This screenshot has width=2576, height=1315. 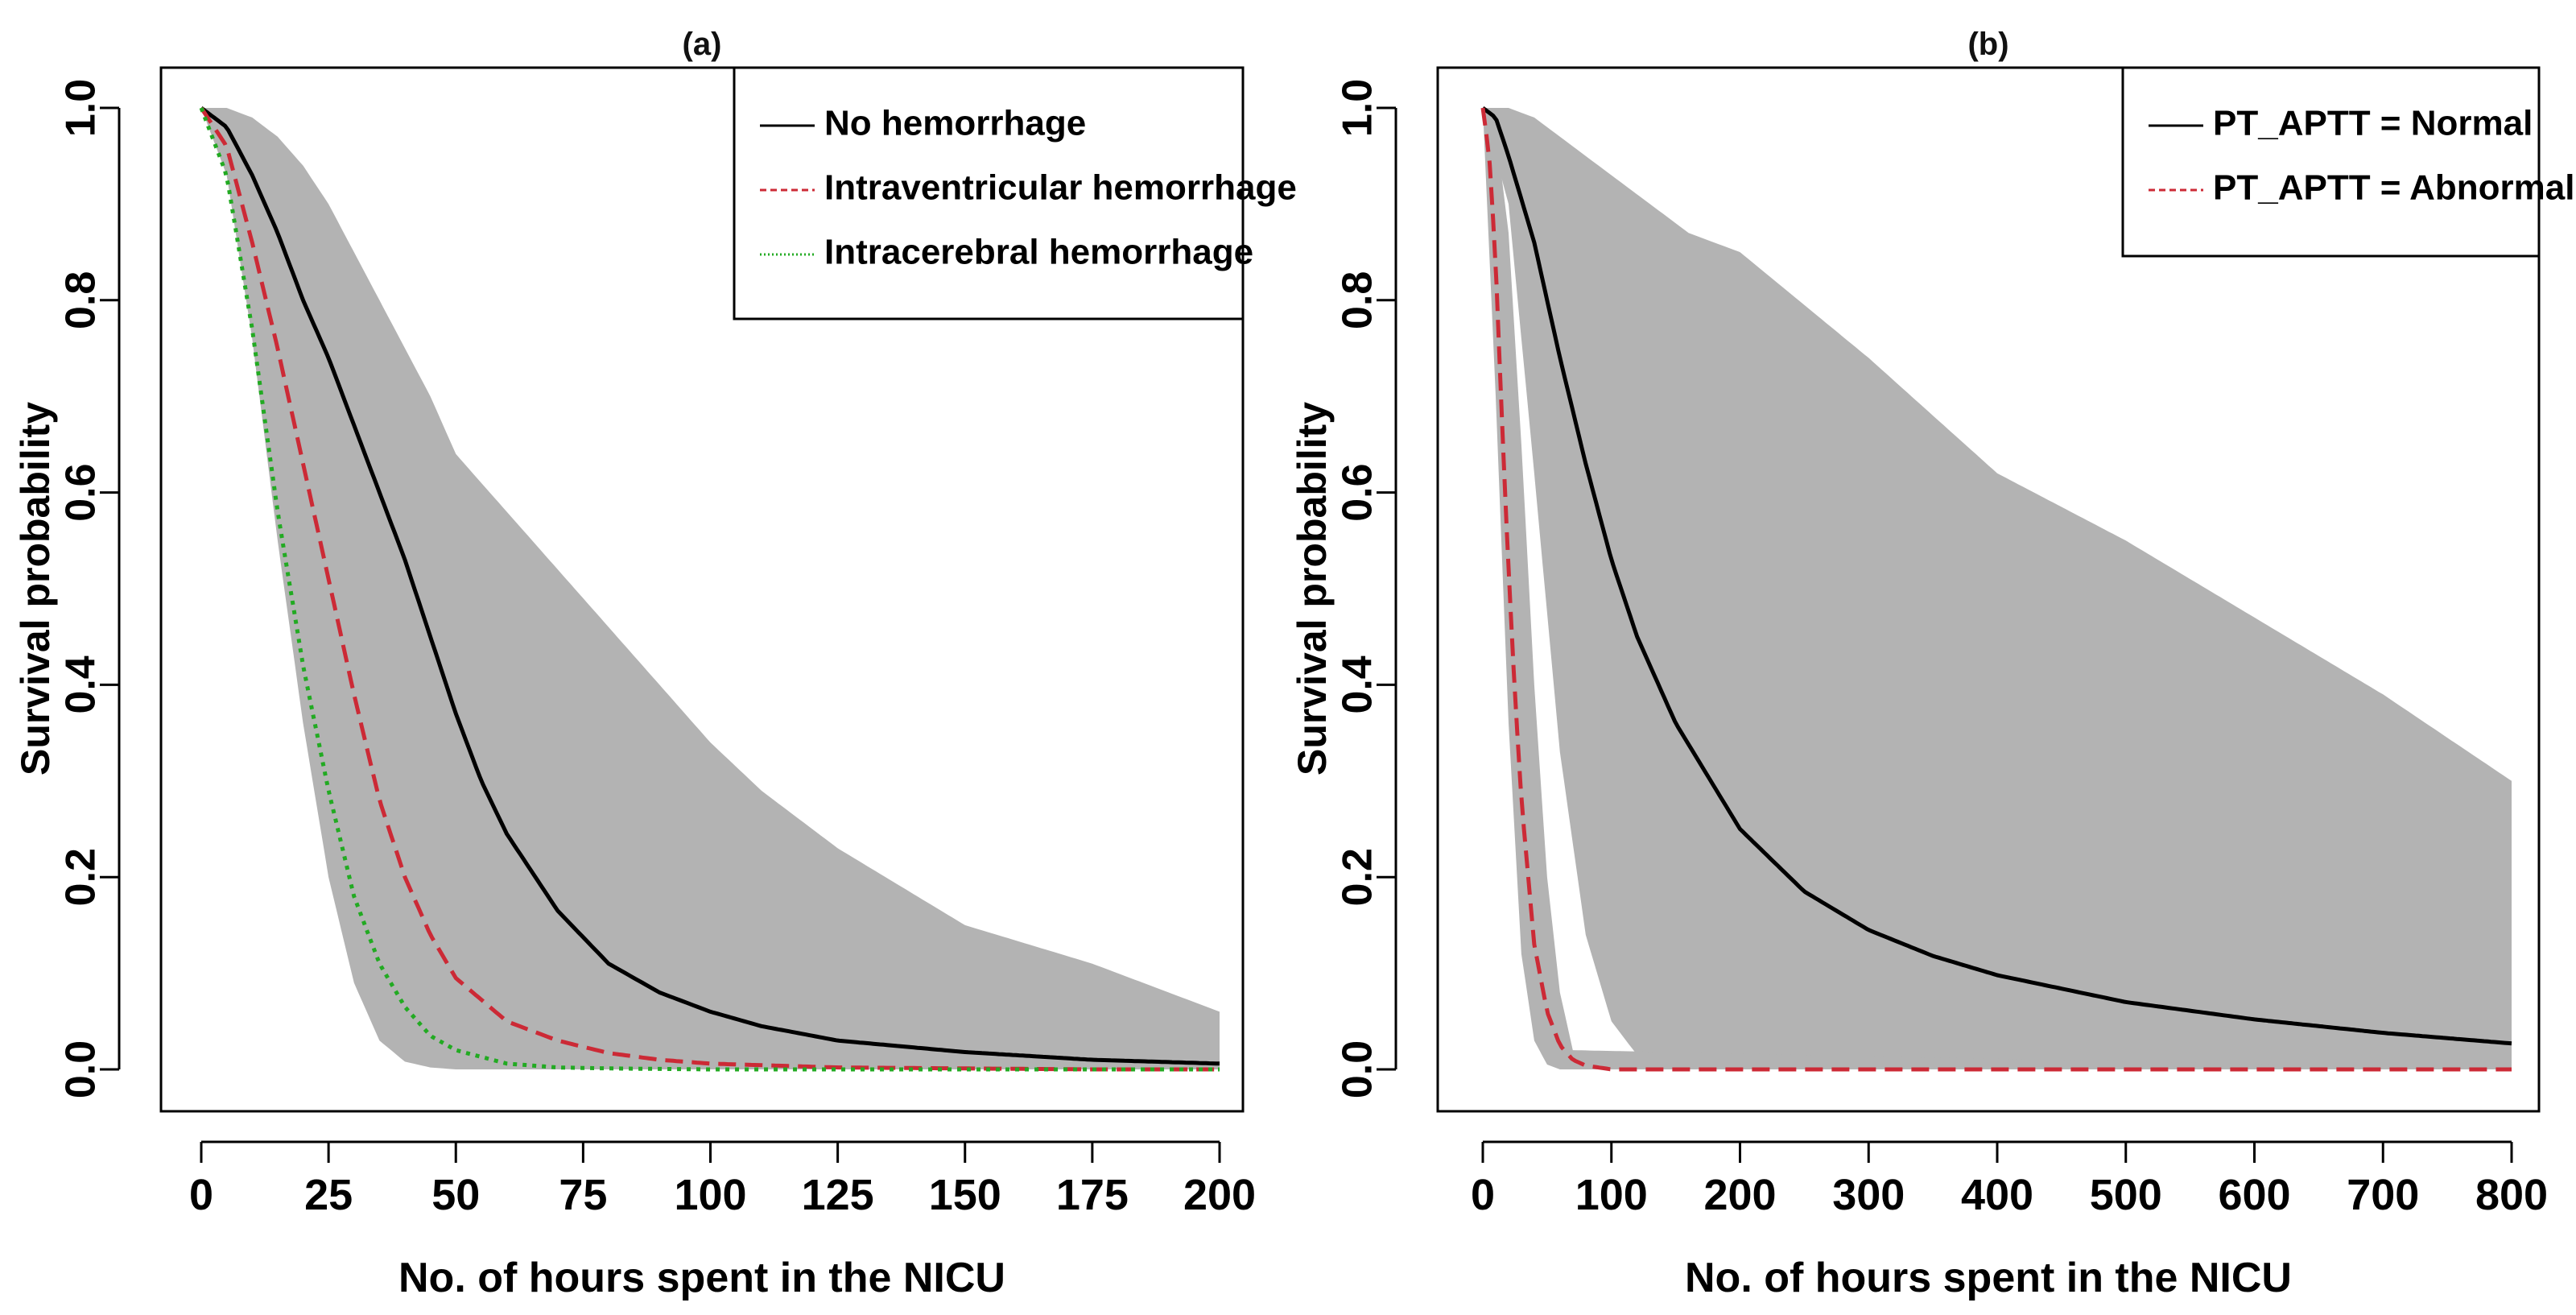 I want to click on x-tick-label: 125, so click(x=838, y=1195).